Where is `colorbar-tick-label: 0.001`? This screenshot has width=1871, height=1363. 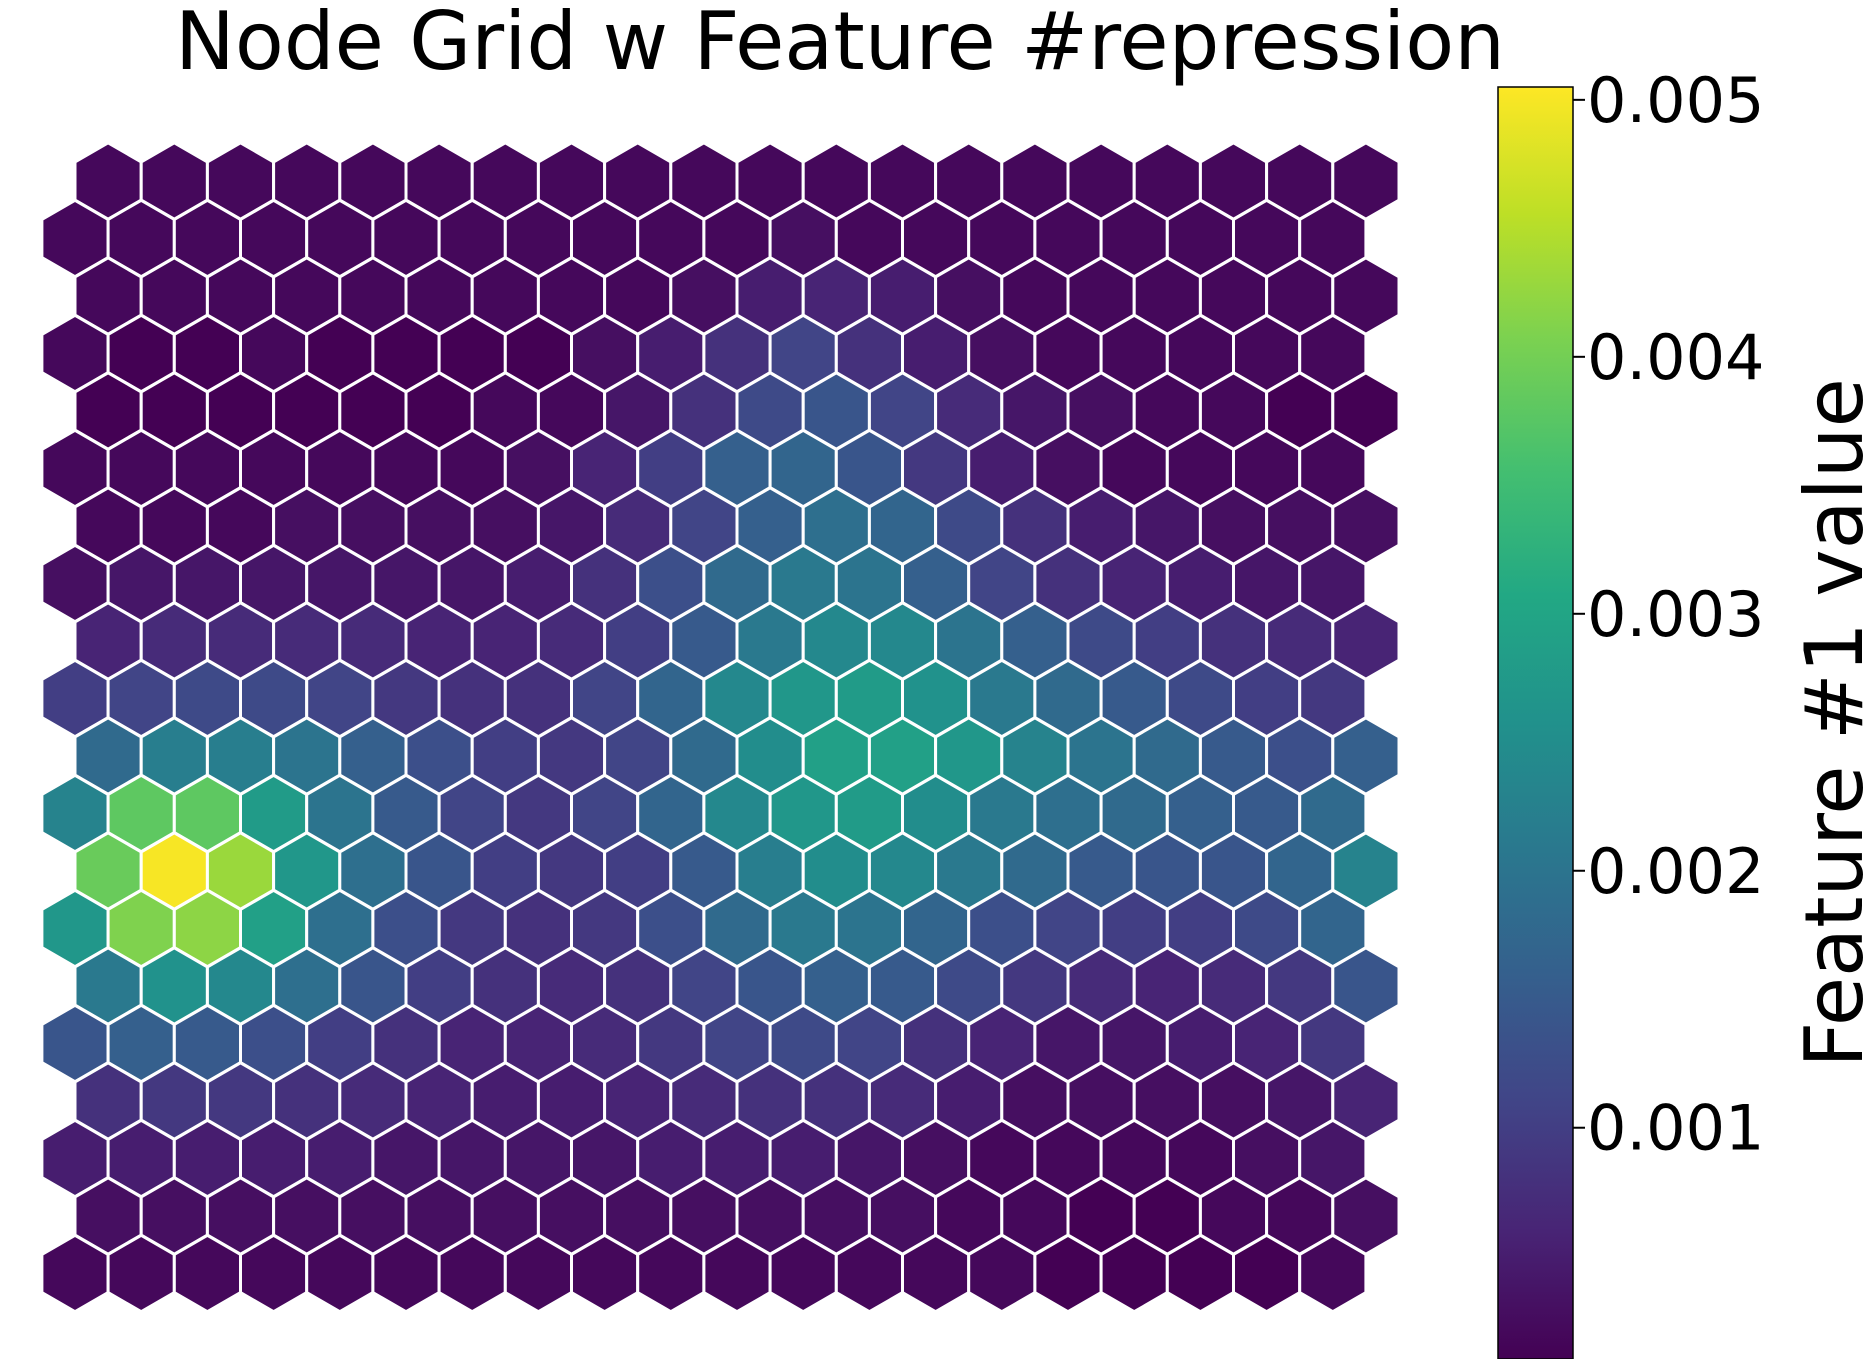
colorbar-tick-label: 0.001 is located at coordinates (1676, 1128).